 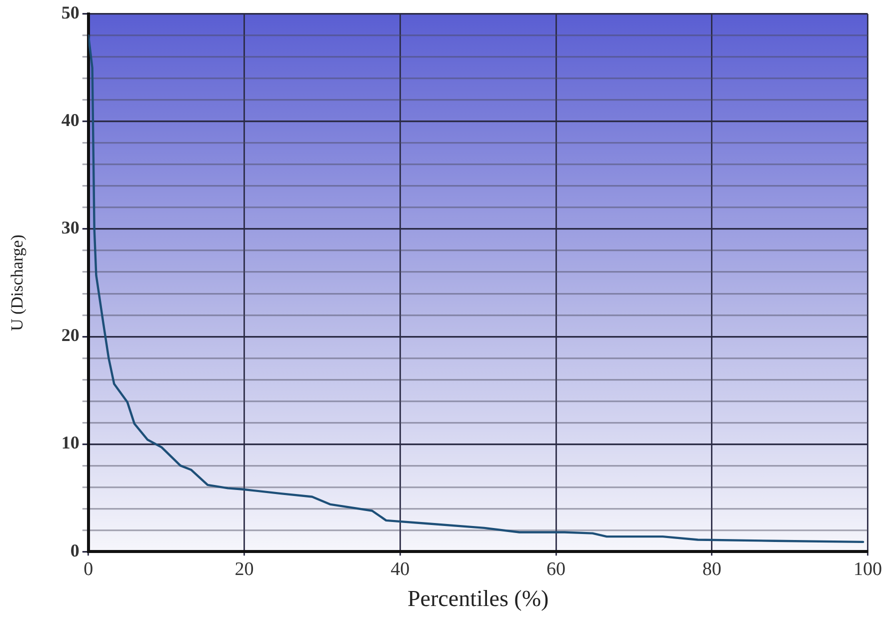 I want to click on y-tick-label: 20, so click(x=70, y=335).